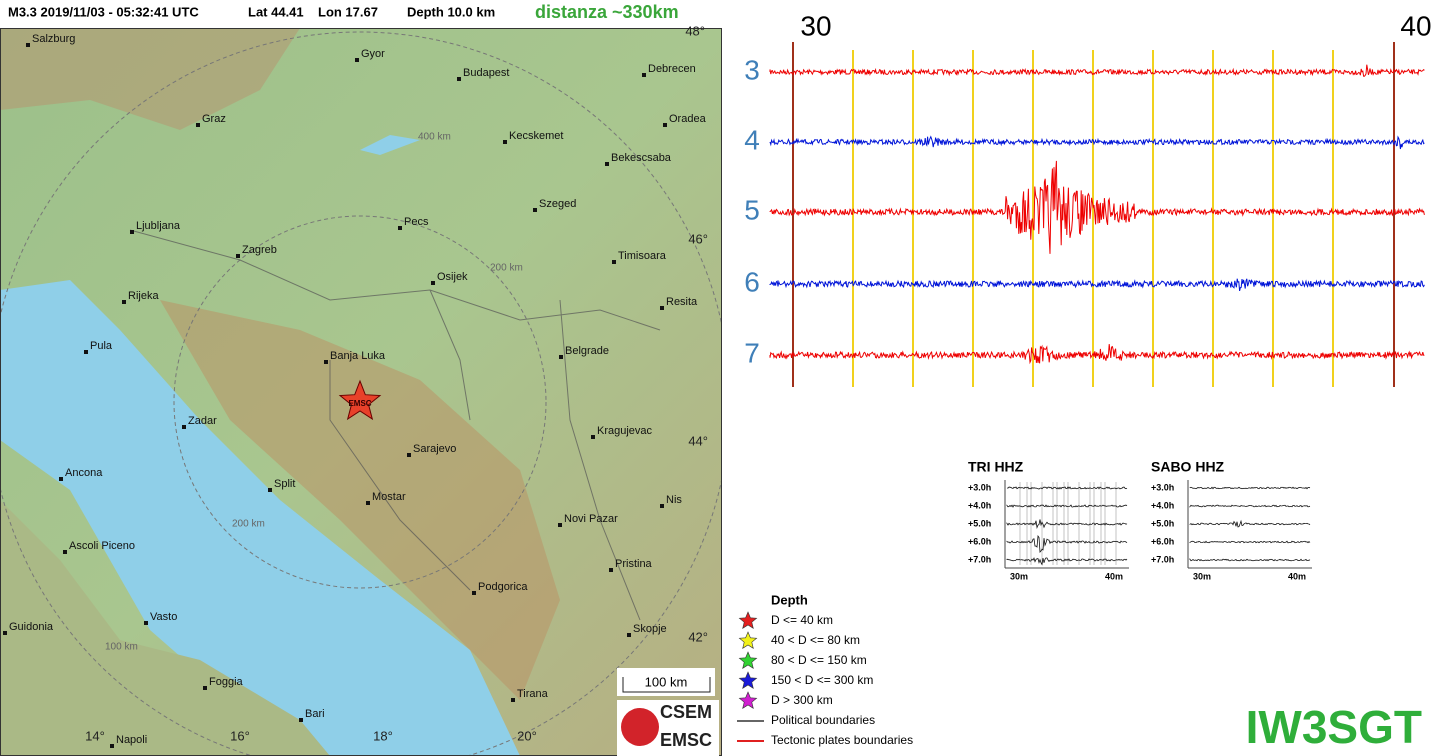 The image size is (1442, 756). I want to click on legend-label: 150 < D <= 300 km, so click(822, 680).